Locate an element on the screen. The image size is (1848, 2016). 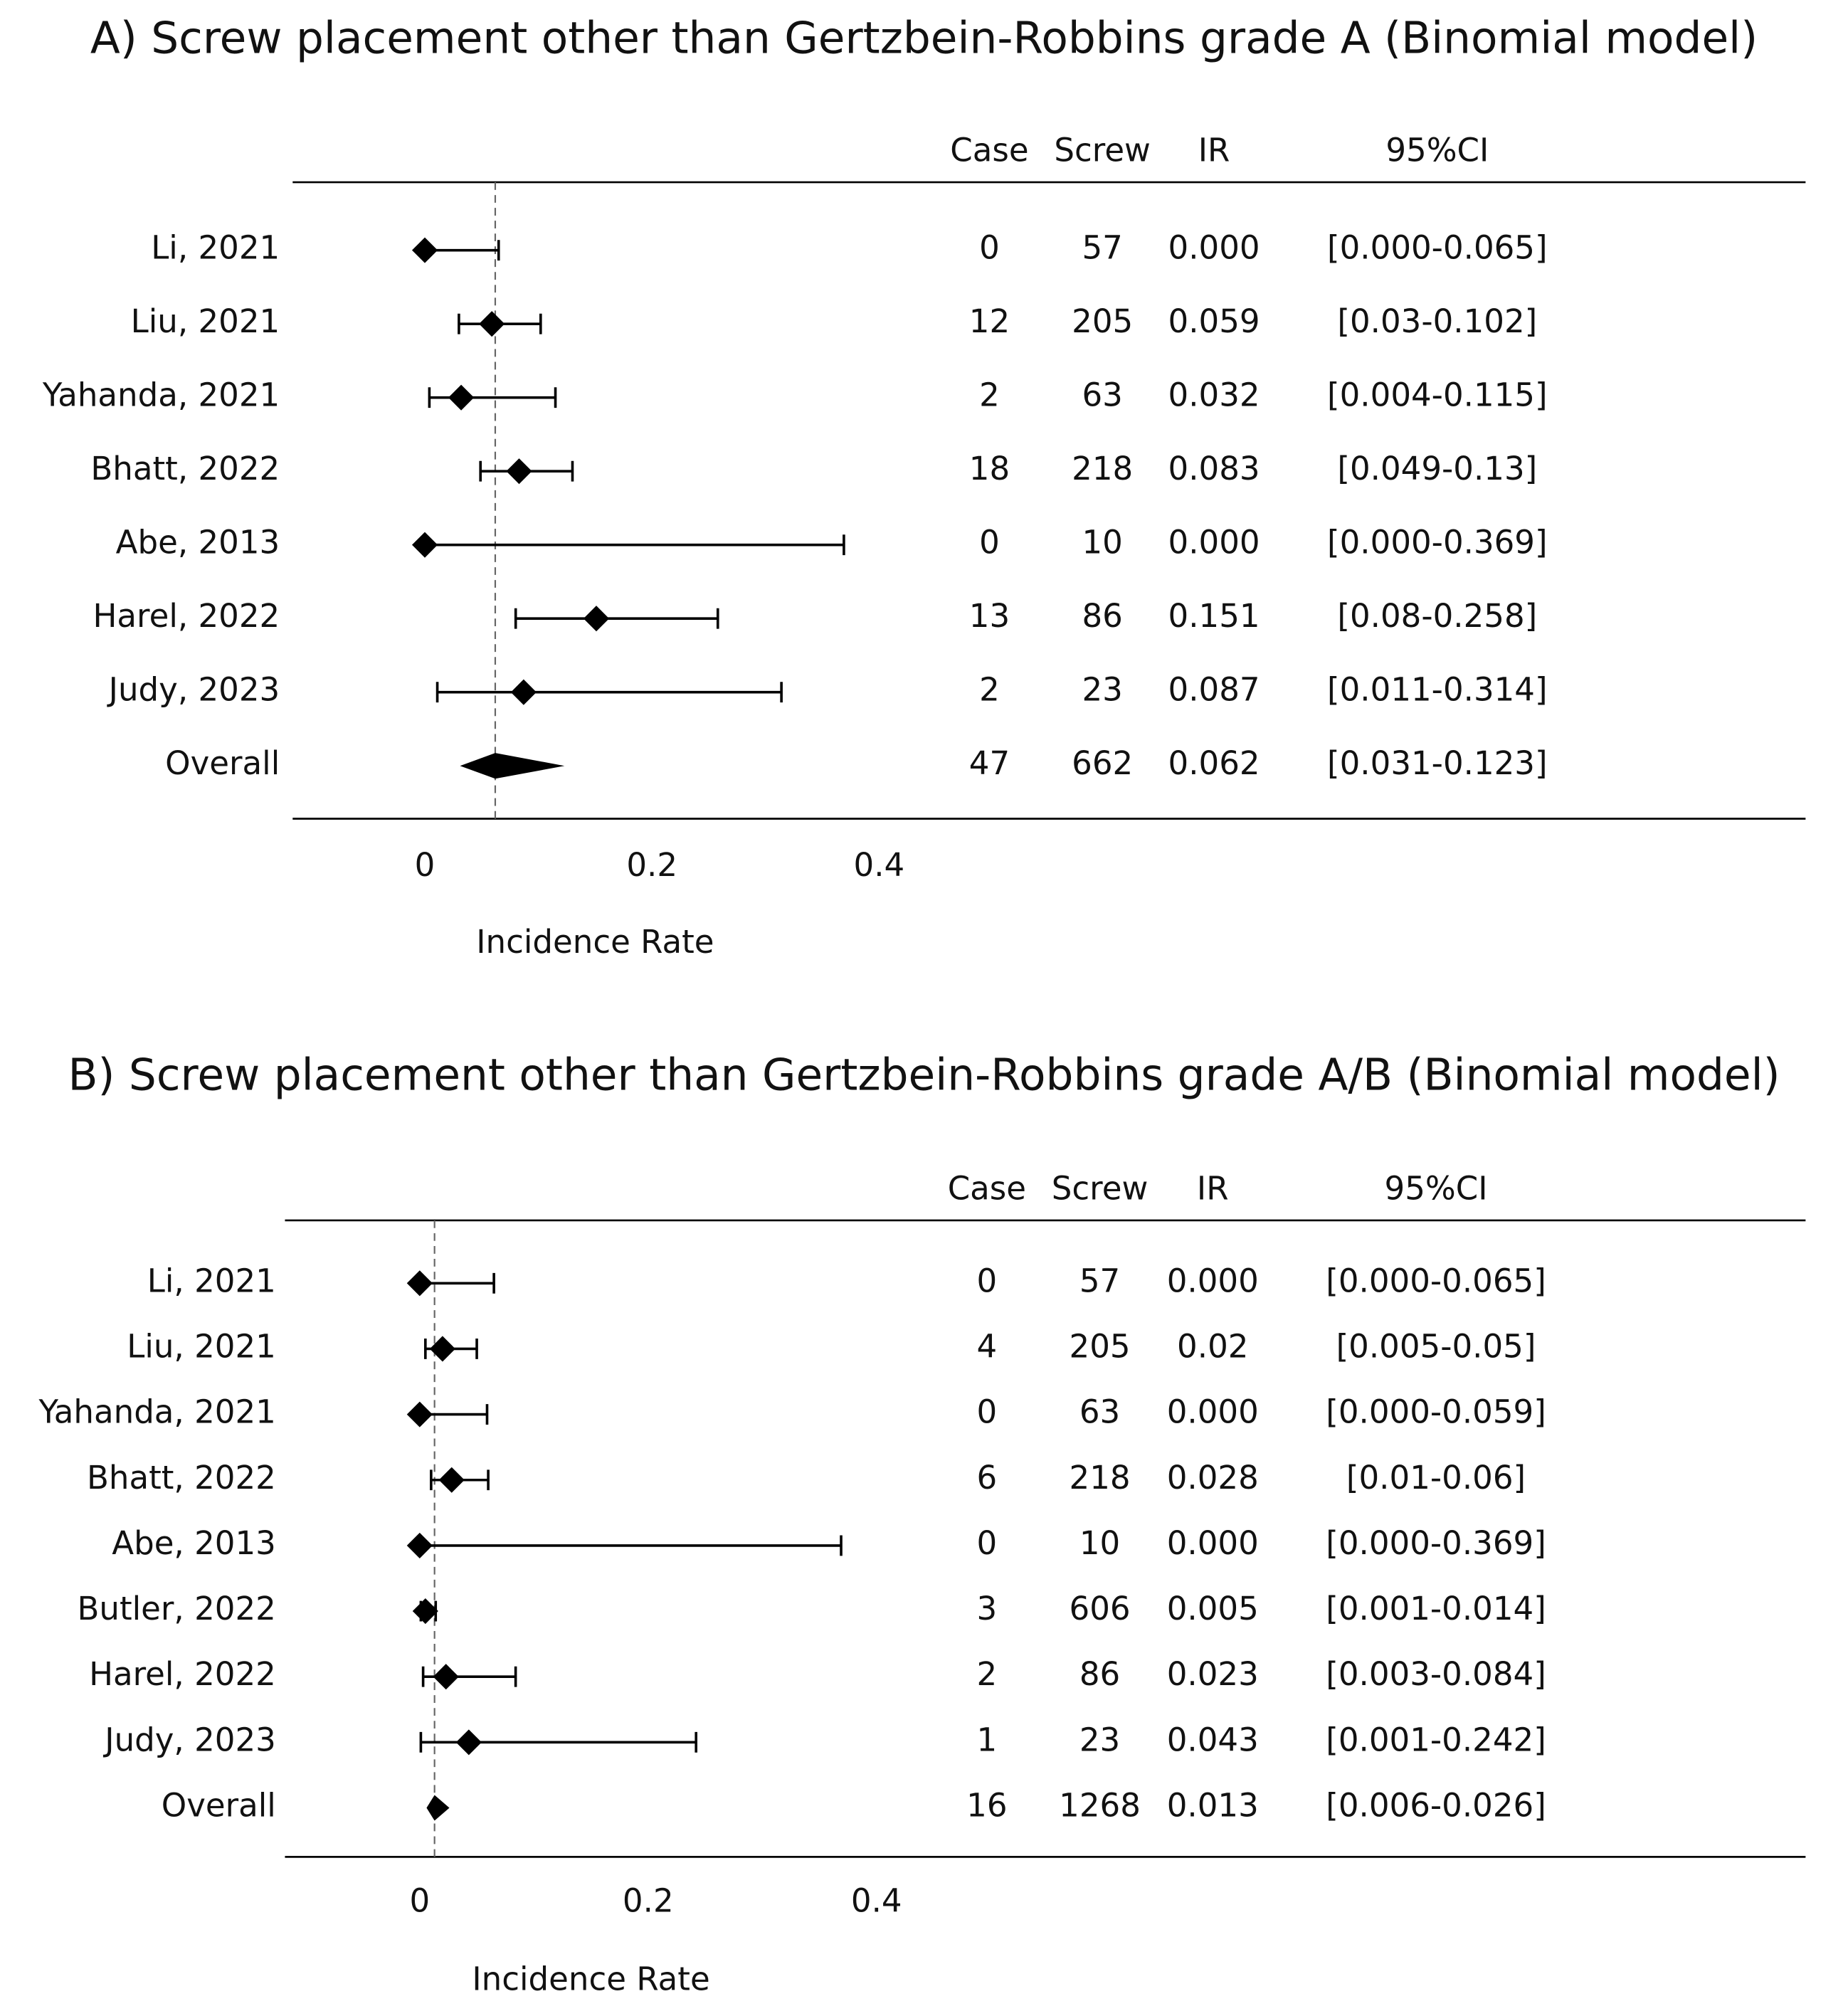
ci-label: [0.000-0.059] is located at coordinates (1436, 1412).